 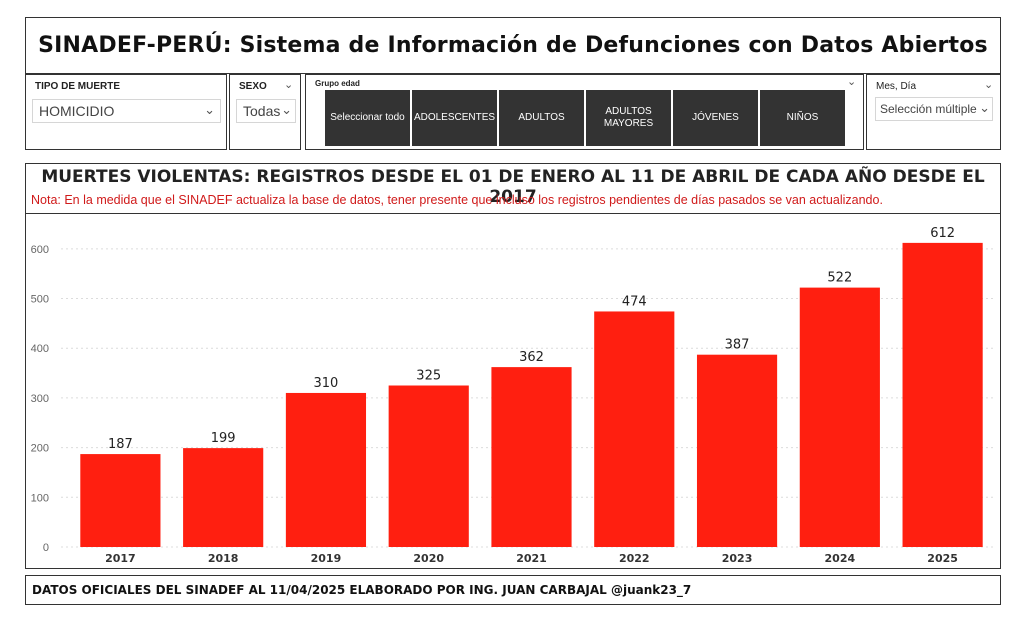 I want to click on tile-ninos: NIÑOS, so click(x=802, y=118).